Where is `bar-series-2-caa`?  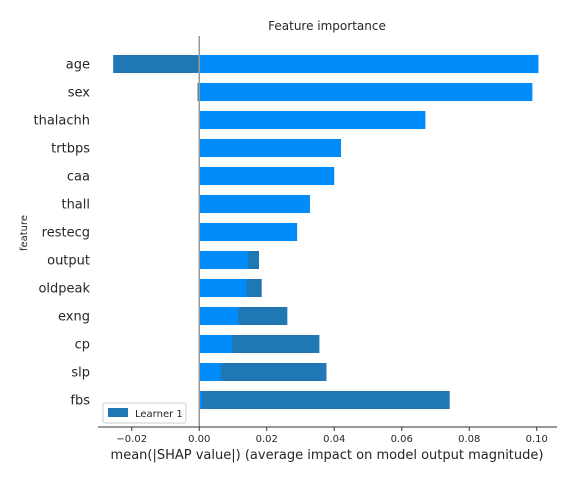 bar-series-2-caa is located at coordinates (267, 176).